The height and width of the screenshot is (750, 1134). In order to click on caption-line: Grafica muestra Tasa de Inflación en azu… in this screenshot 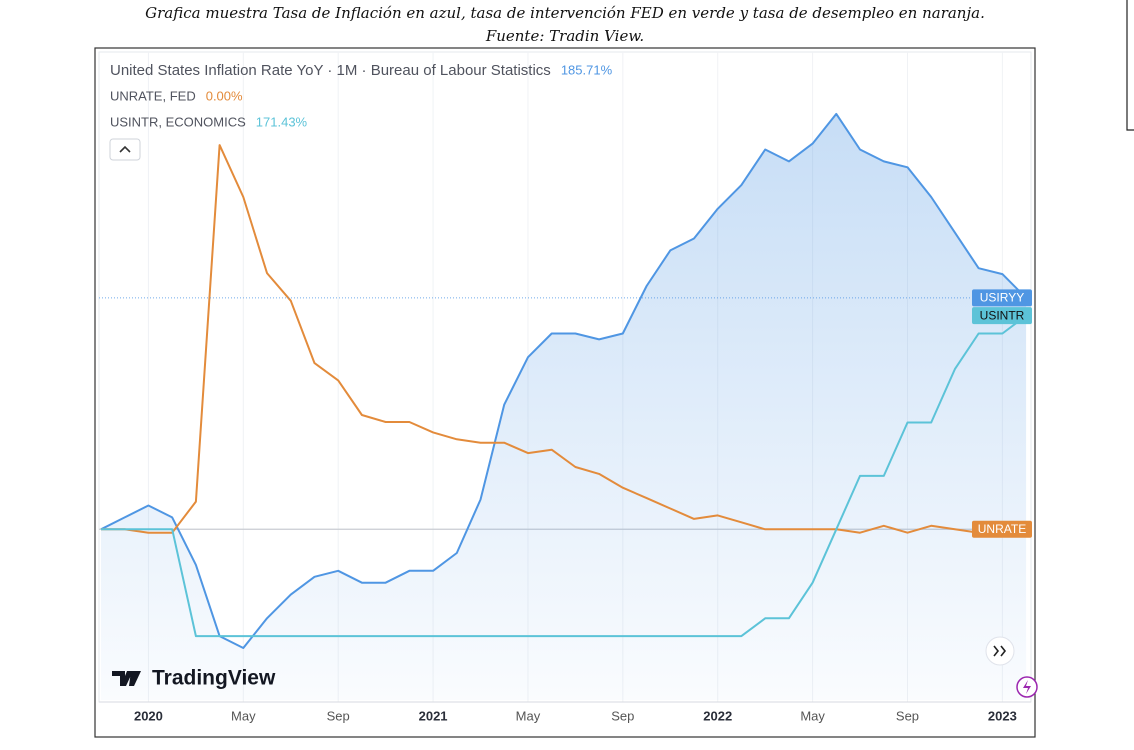, I will do `click(565, 13)`.